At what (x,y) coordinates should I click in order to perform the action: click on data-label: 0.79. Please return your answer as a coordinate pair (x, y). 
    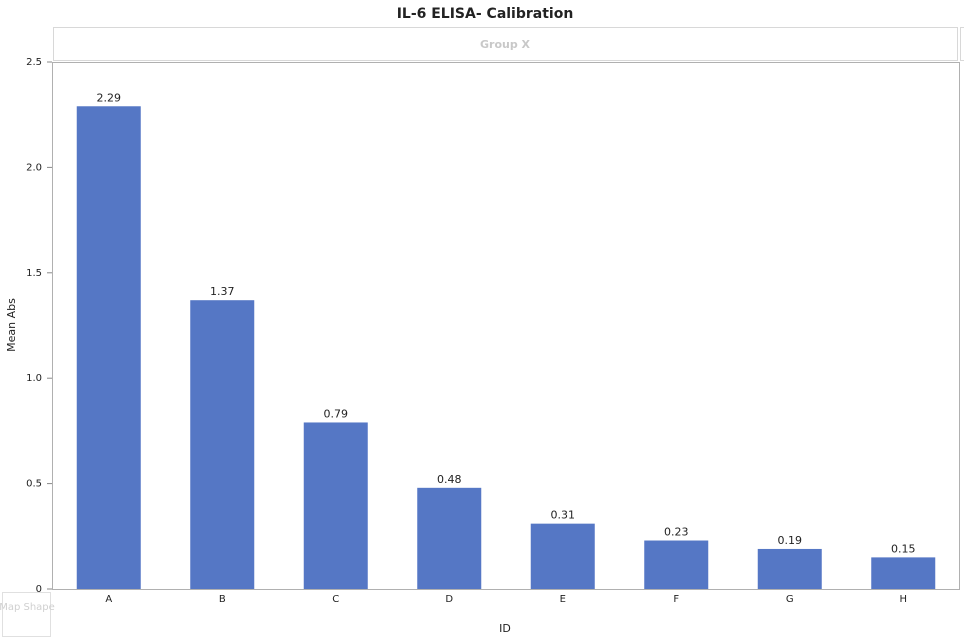
    Looking at the image, I should click on (336, 413).